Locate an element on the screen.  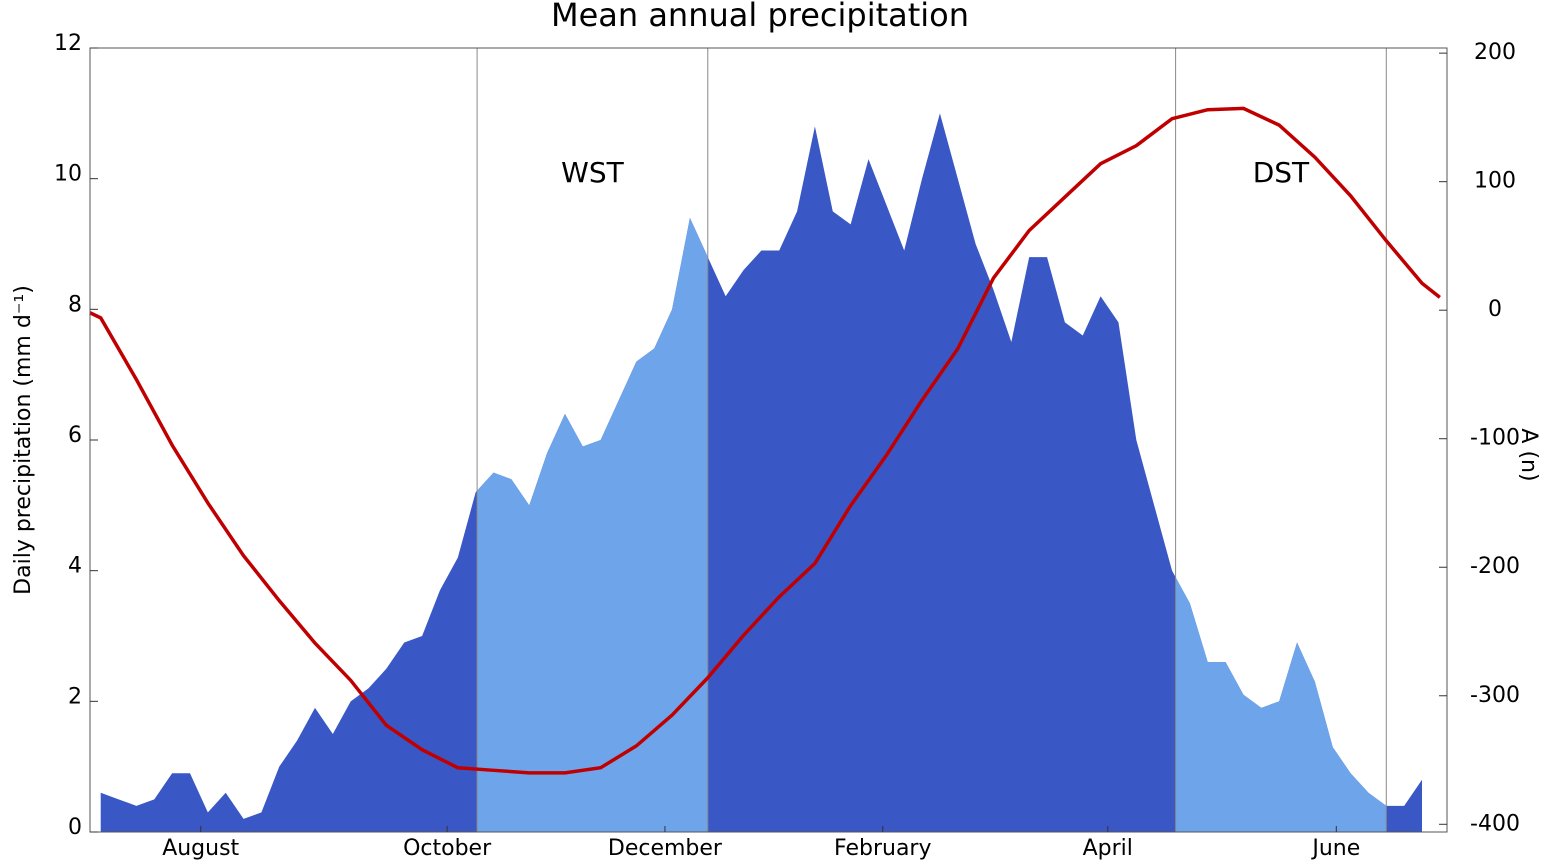
y2-tick-label: 0 is located at coordinates (1495, 309).